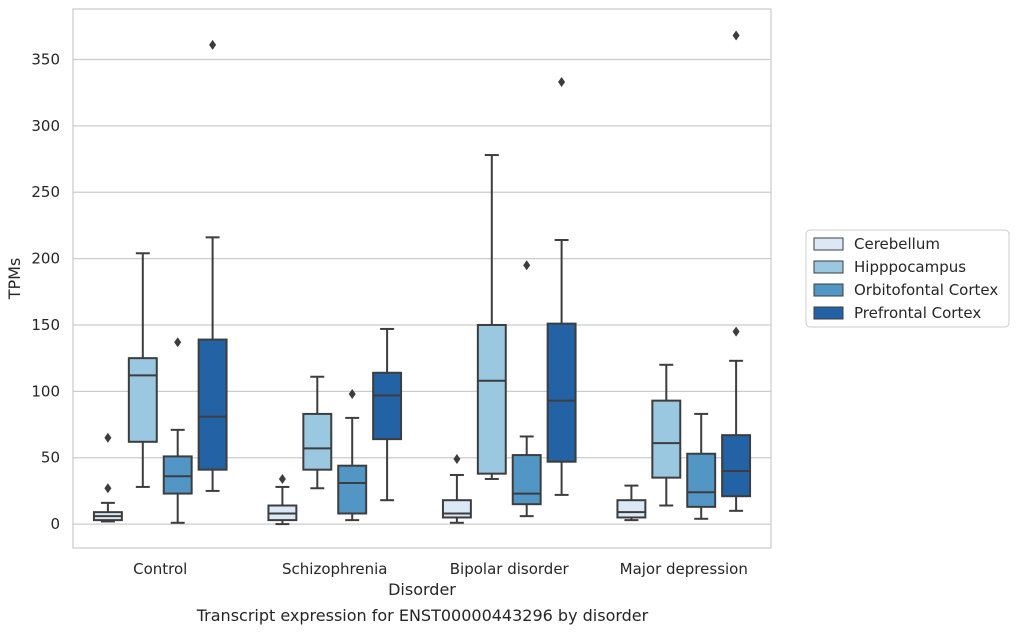  I want to click on y-tick-150: 150, so click(45, 325).